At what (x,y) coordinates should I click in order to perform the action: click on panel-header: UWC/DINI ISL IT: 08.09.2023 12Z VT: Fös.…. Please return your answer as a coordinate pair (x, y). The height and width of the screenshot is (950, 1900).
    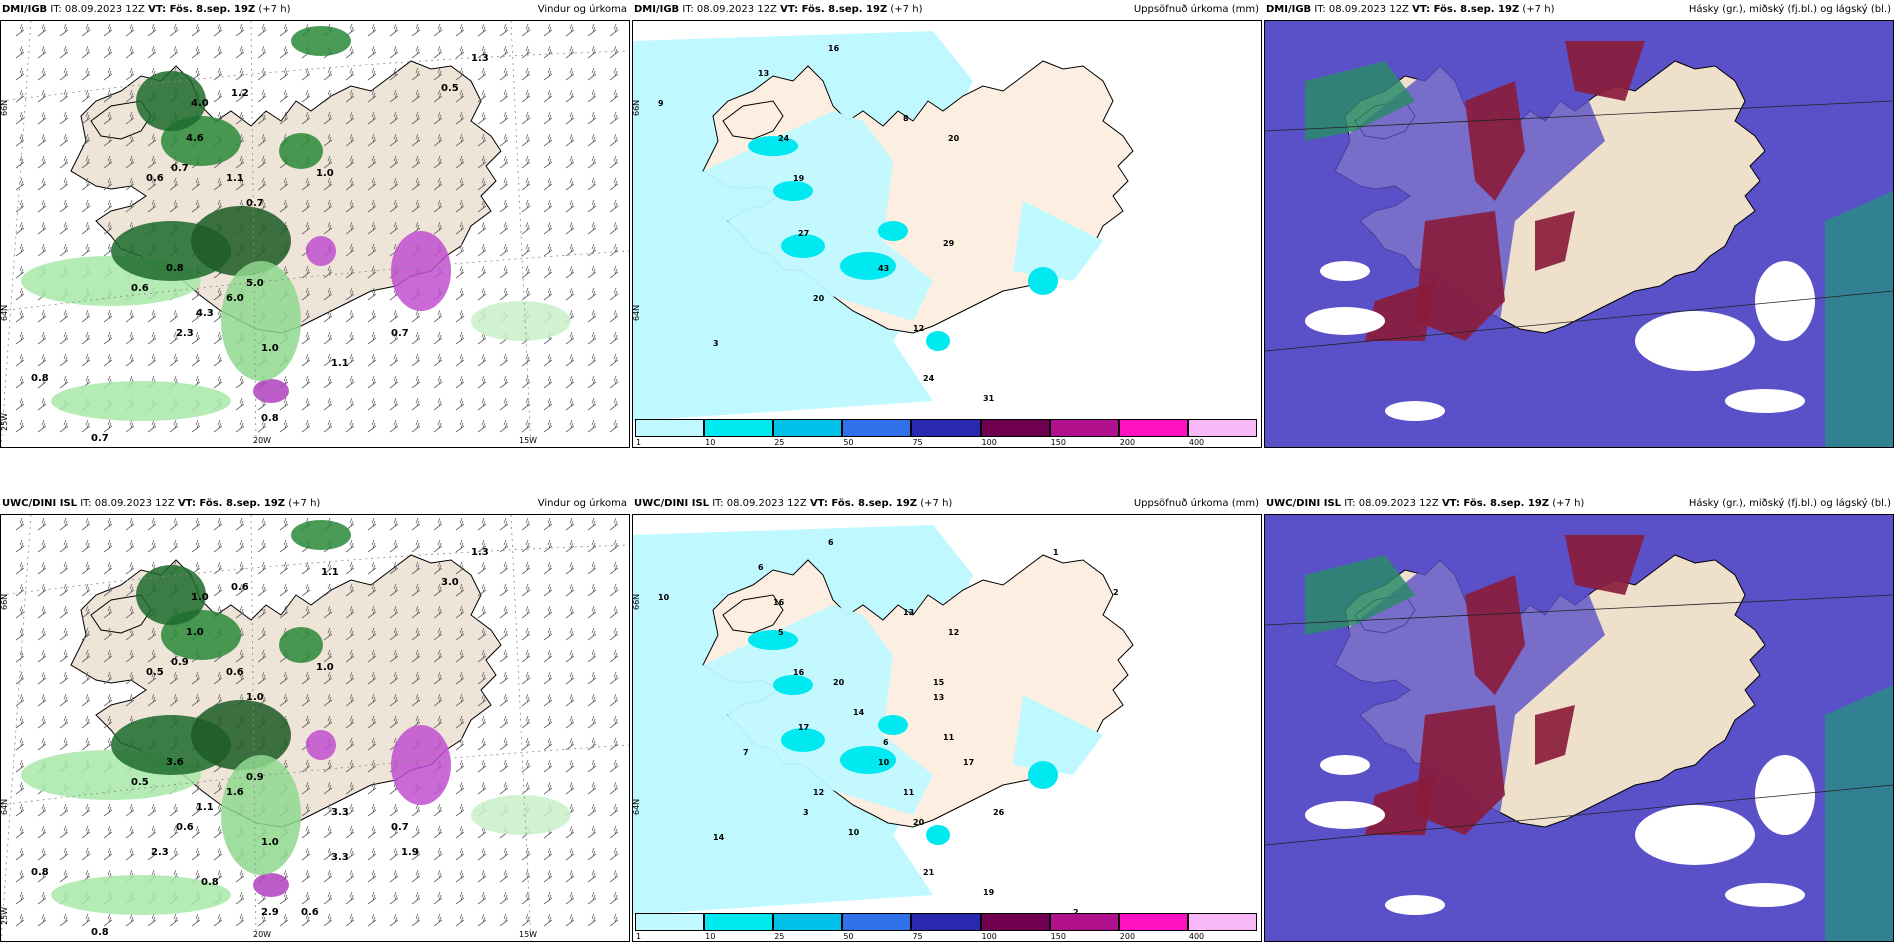
    Looking at the image, I should click on (1579, 504).